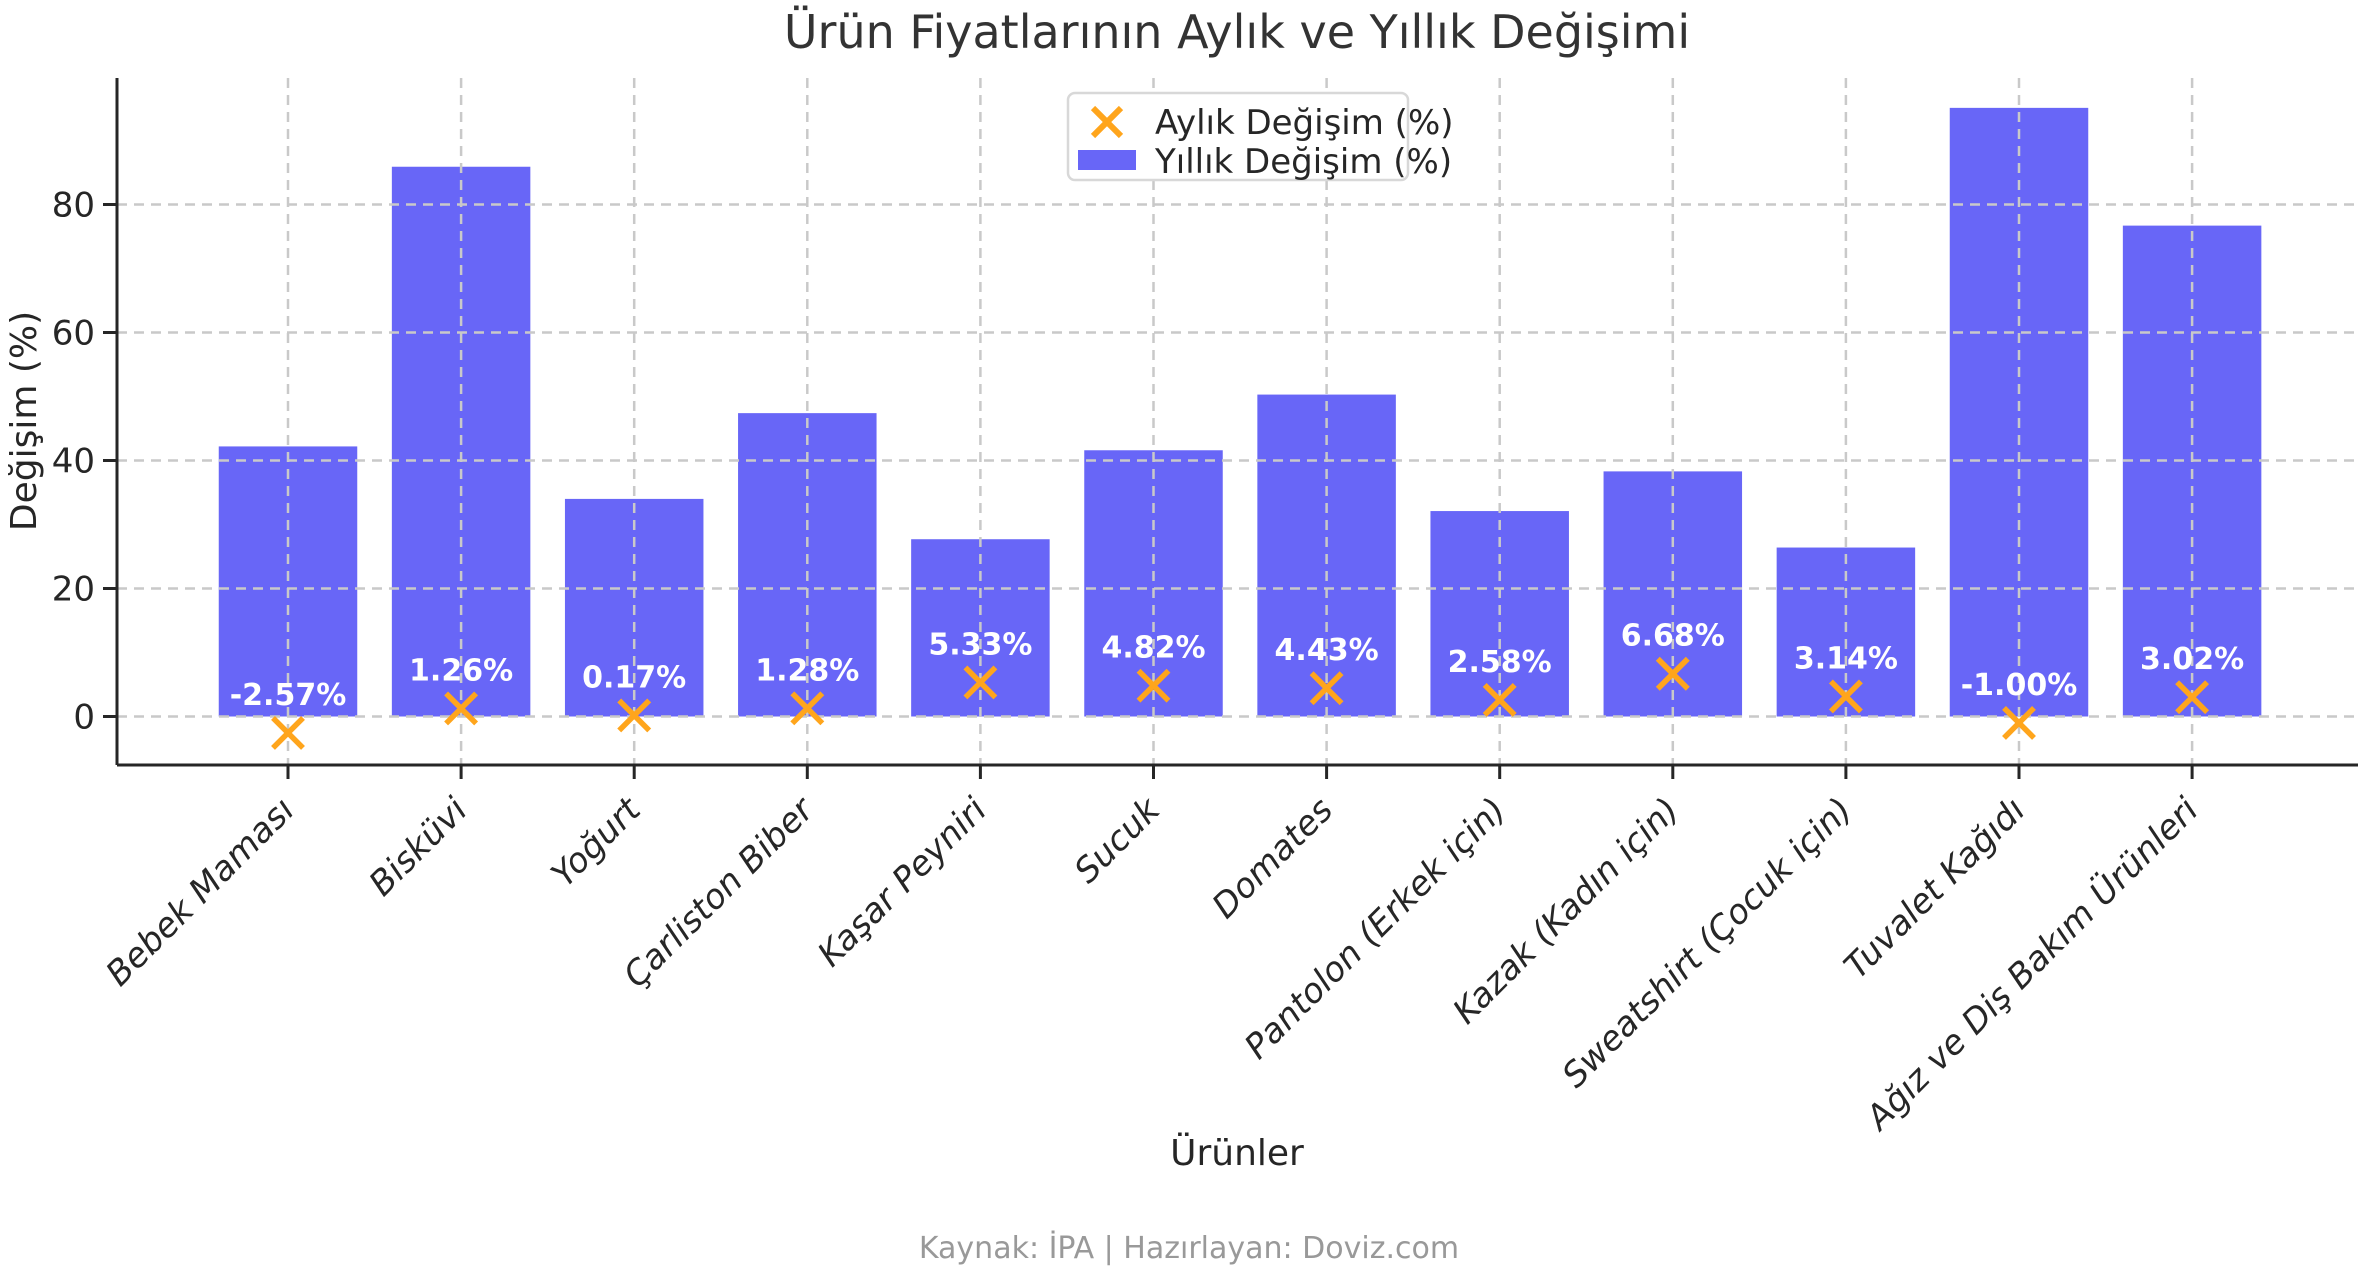 The width and height of the screenshot is (2379, 1276). I want to click on legend: Aylık Değişim (%) Yıllık Değişim (%), so click(1260, 136).